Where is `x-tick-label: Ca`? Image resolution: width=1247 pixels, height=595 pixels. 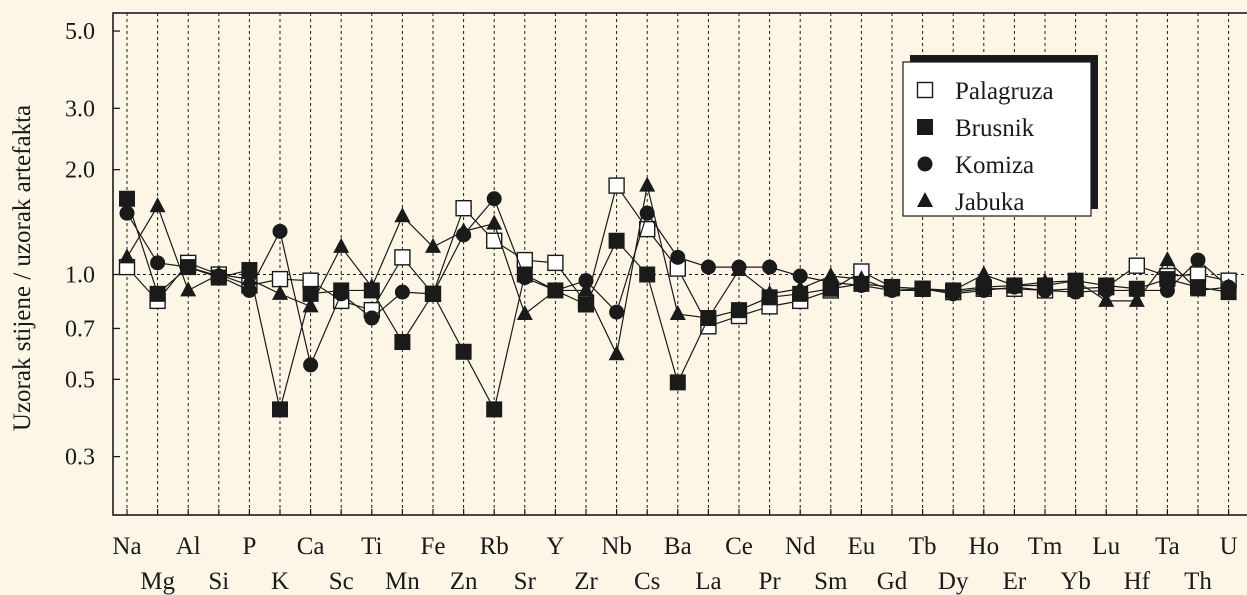 x-tick-label: Ca is located at coordinates (311, 546).